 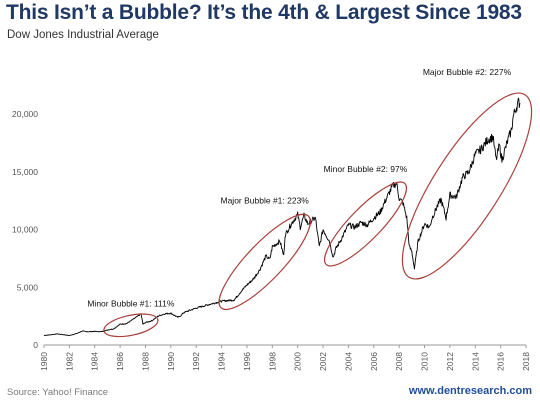 I want to click on bubble-label: Minor Bubble #1: 111%, so click(x=131, y=303).